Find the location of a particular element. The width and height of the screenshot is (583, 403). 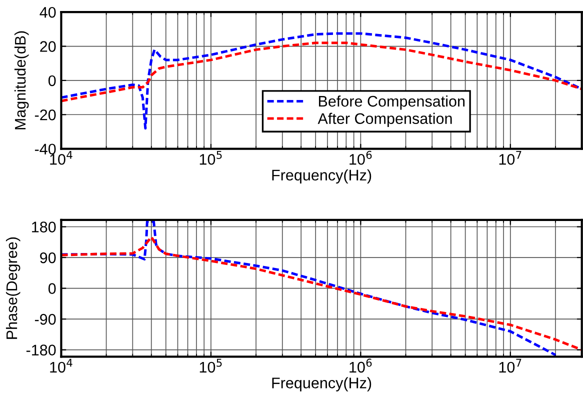

y-tick-label: -180 is located at coordinates (41, 350).